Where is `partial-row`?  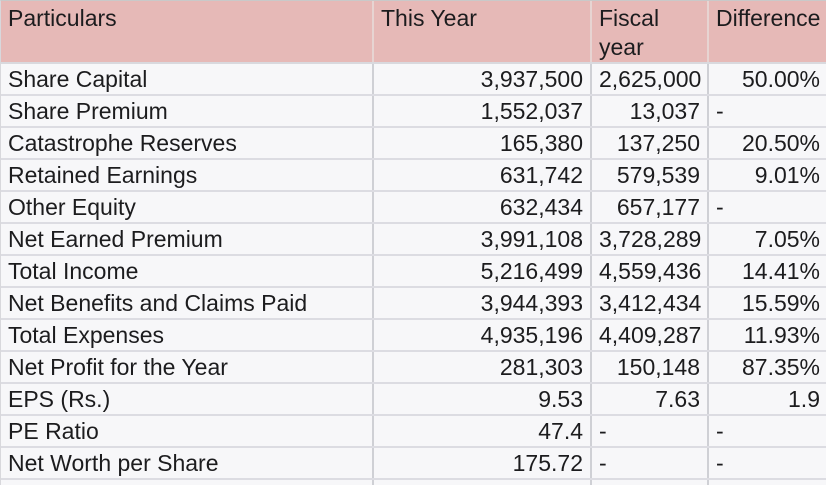
partial-row is located at coordinates (413, 482).